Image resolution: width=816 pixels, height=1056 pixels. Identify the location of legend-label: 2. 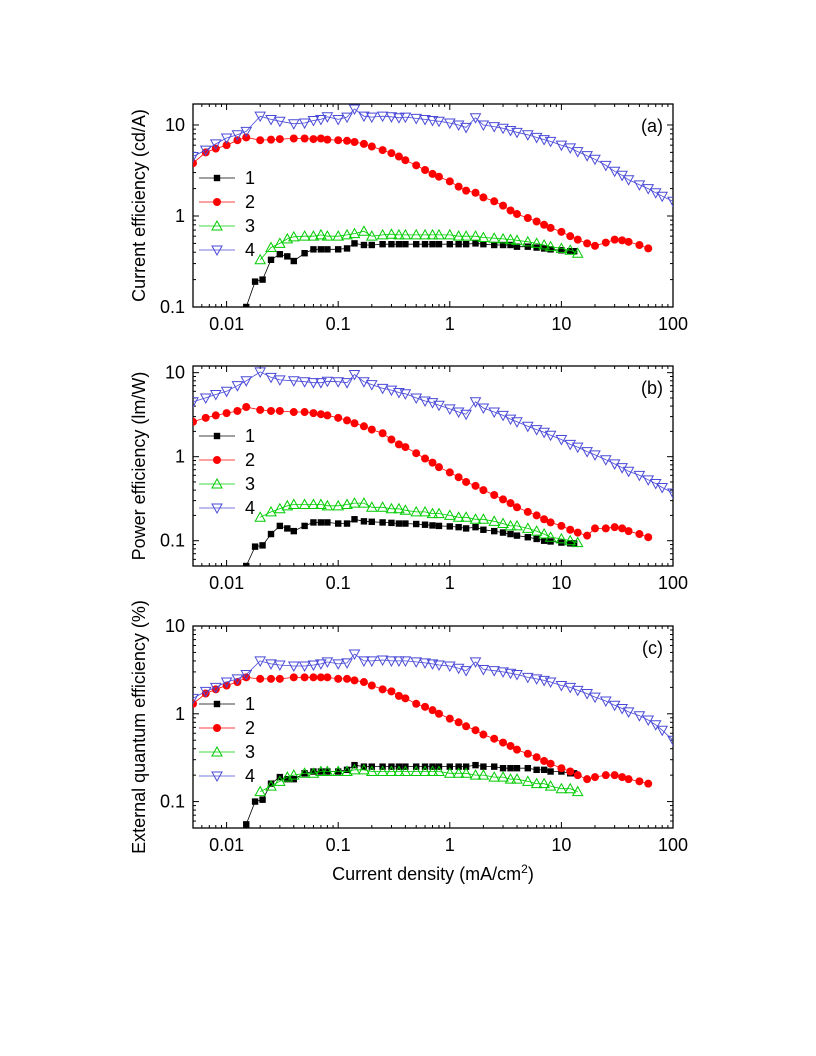
(250, 728).